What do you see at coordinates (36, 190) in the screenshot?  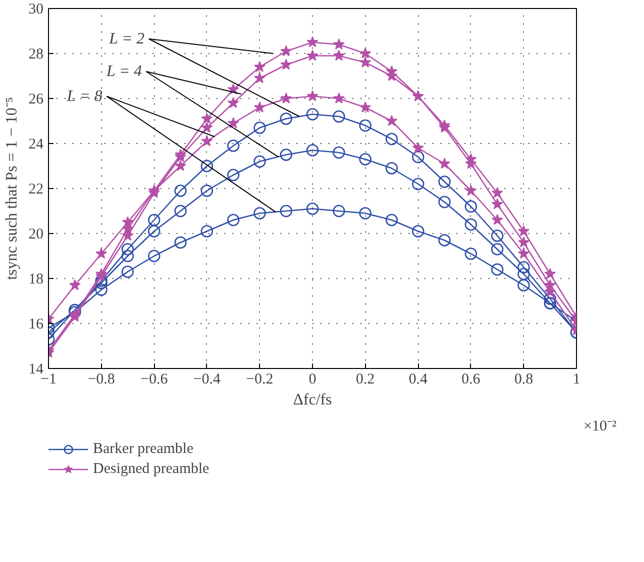 I see `y-tick-label: 22` at bounding box center [36, 190].